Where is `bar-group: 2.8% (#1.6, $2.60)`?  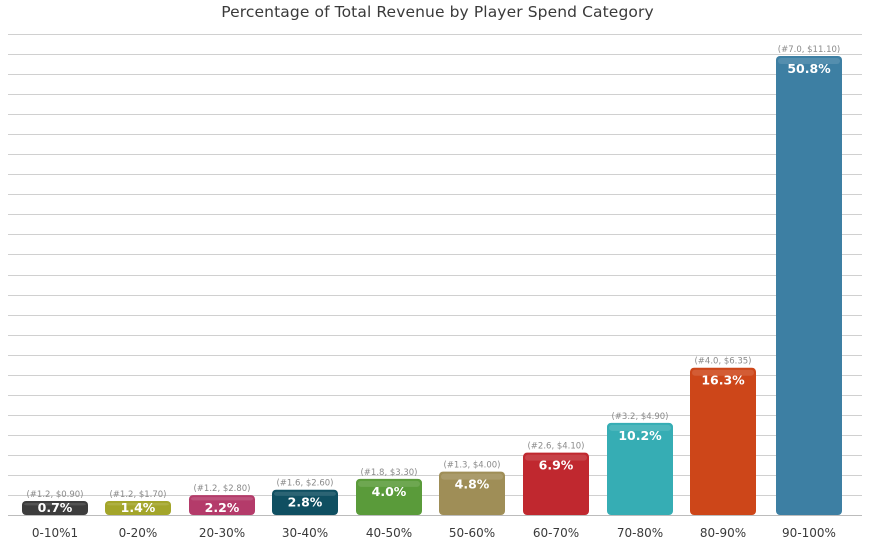 bar-group: 2.8% (#1.6, $2.60) is located at coordinates (305, 497).